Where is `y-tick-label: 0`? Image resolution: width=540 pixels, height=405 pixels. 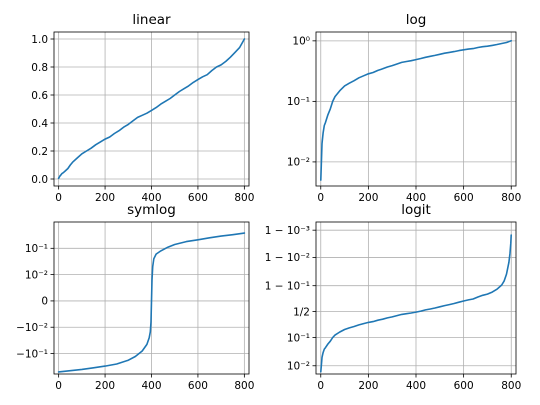 y-tick-label: 0 is located at coordinates (44, 302).